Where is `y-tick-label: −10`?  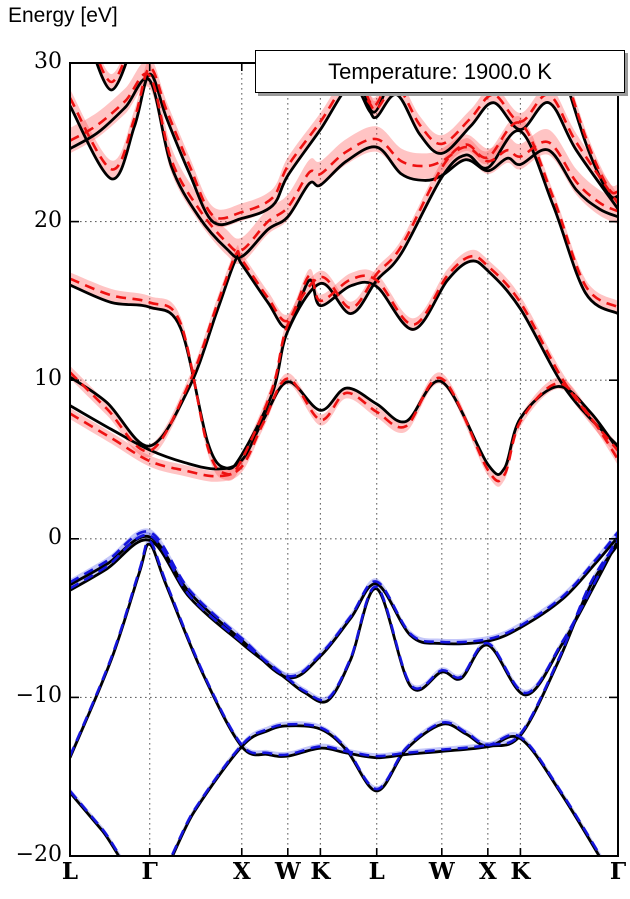
y-tick-label: −10 is located at coordinates (38, 696).